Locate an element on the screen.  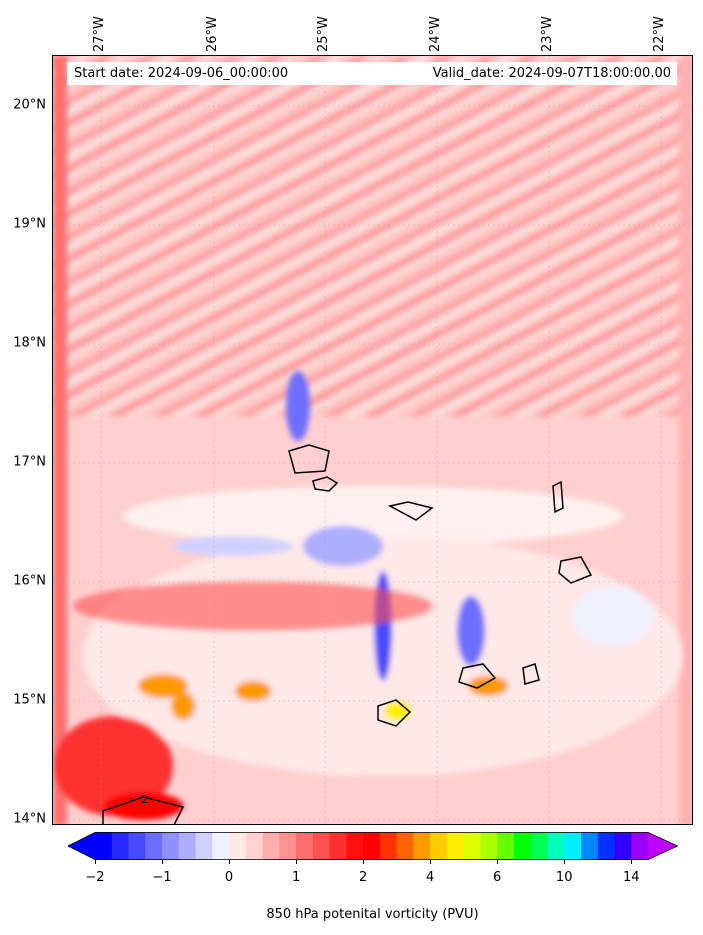
lat-label: 19°N is located at coordinates (29, 224).